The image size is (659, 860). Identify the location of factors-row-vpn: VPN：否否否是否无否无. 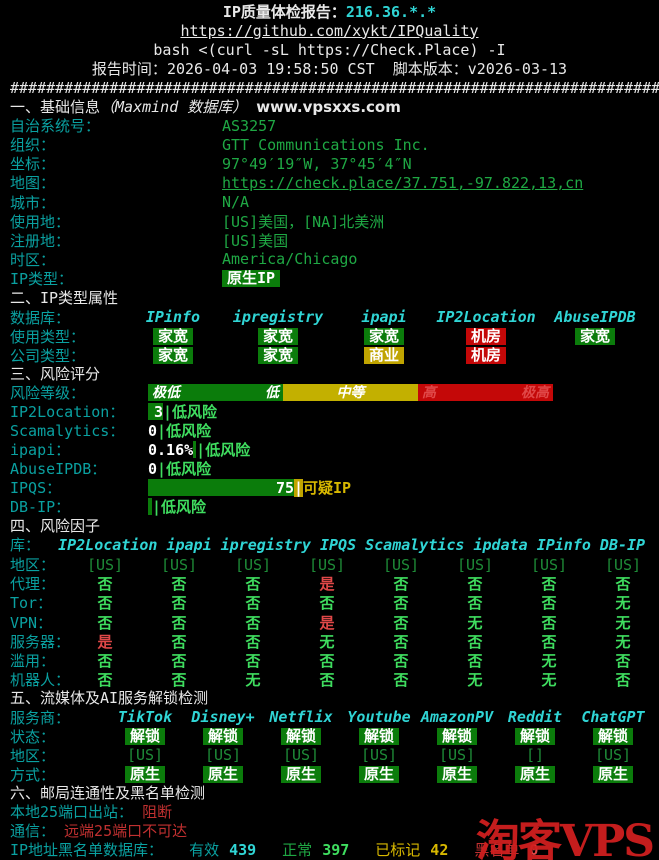
(320, 622).